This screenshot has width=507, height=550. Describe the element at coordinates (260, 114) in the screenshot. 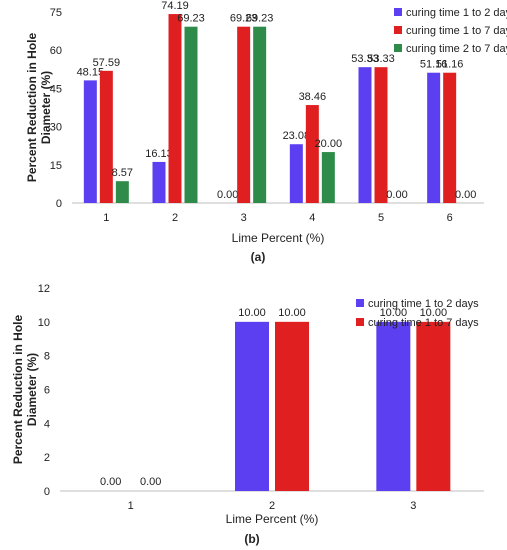

I see `bar-a-s3-c3` at that location.